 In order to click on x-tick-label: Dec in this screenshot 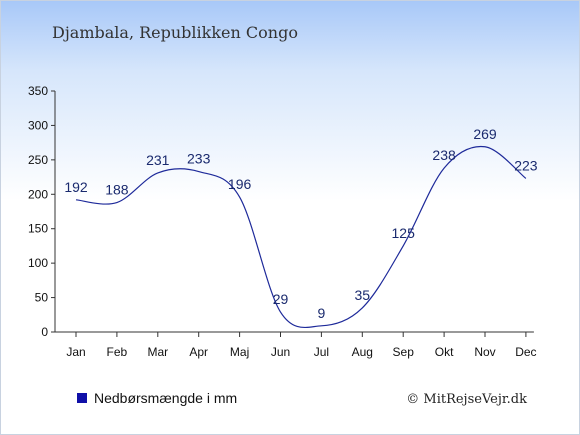, I will do `click(525, 352)`.